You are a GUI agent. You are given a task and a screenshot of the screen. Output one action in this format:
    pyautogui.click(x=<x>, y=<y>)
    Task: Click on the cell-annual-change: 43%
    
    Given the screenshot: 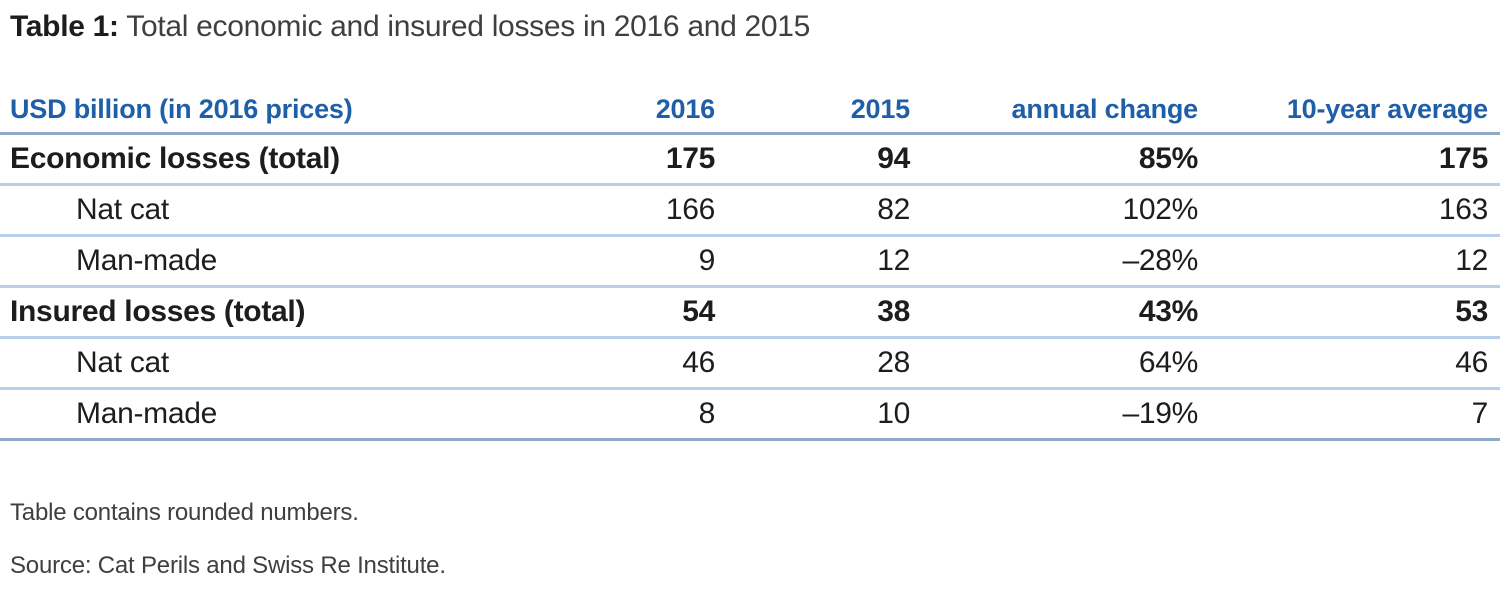 What is the action you would take?
    pyautogui.click(x=1054, y=312)
    